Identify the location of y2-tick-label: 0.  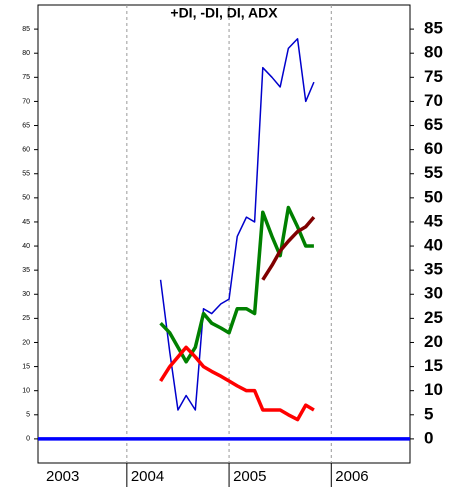
(428, 437).